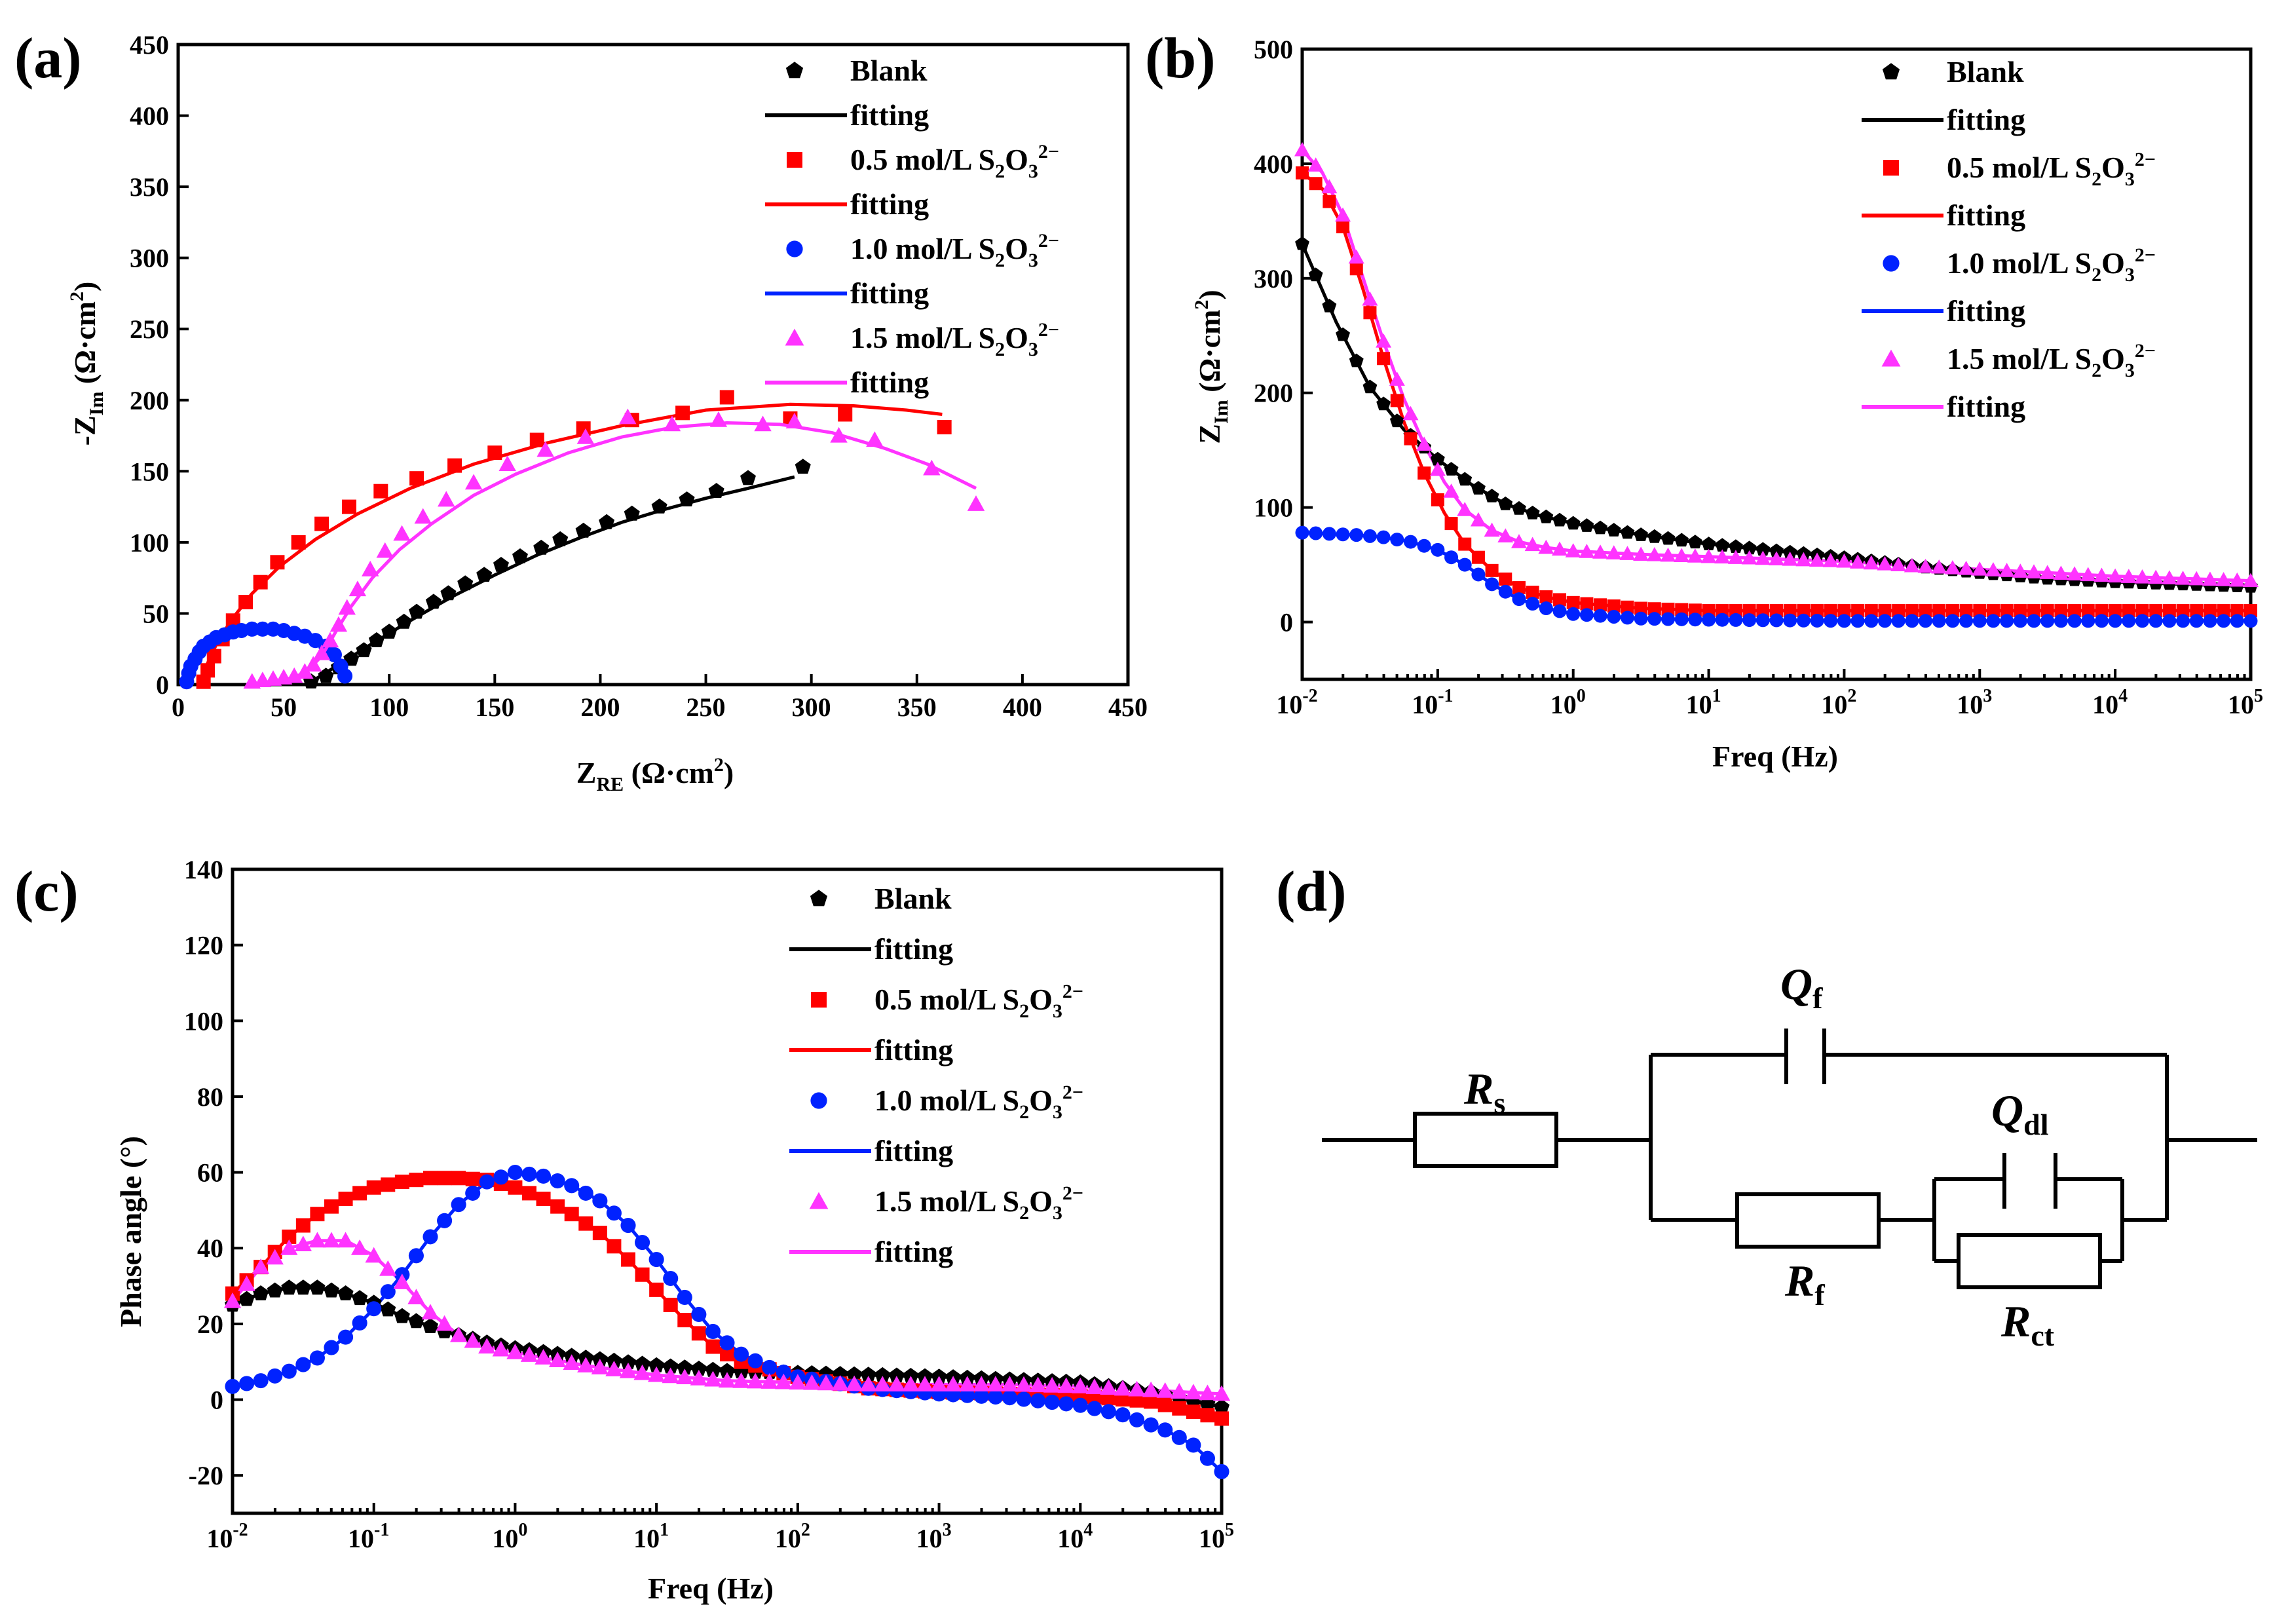  What do you see at coordinates (210, 1097) in the screenshot?
I see `y-tick-label: 80` at bounding box center [210, 1097].